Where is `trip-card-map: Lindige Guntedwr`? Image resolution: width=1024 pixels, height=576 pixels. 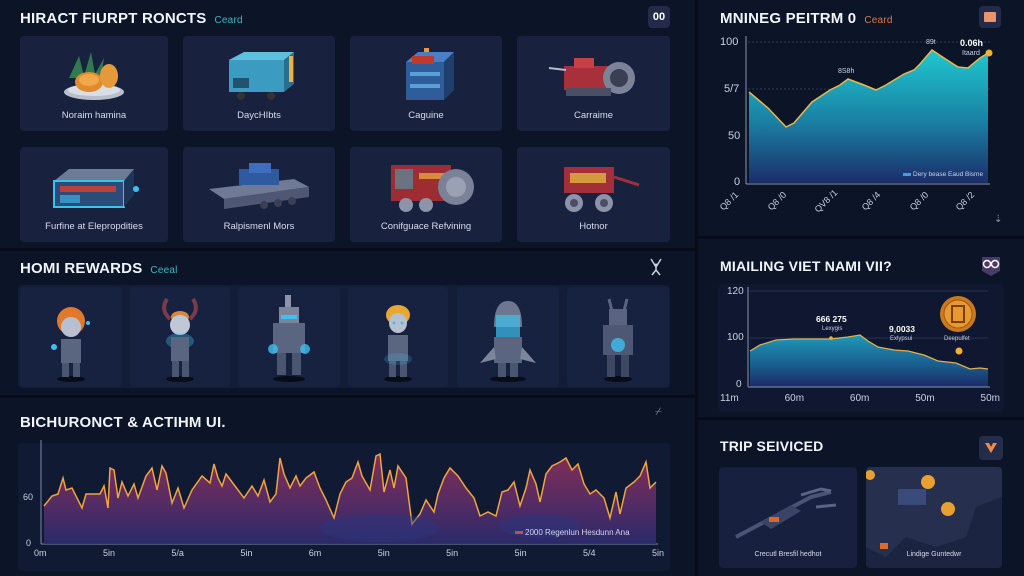
trip-card-map: Lindige Guntedwr is located at coordinates (934, 517).